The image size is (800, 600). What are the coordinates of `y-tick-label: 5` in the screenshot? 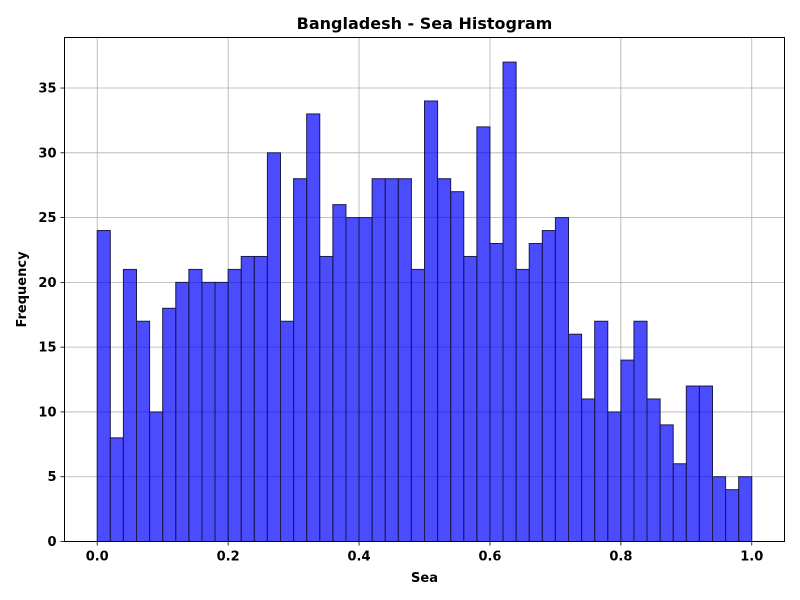 It's located at (51, 477).